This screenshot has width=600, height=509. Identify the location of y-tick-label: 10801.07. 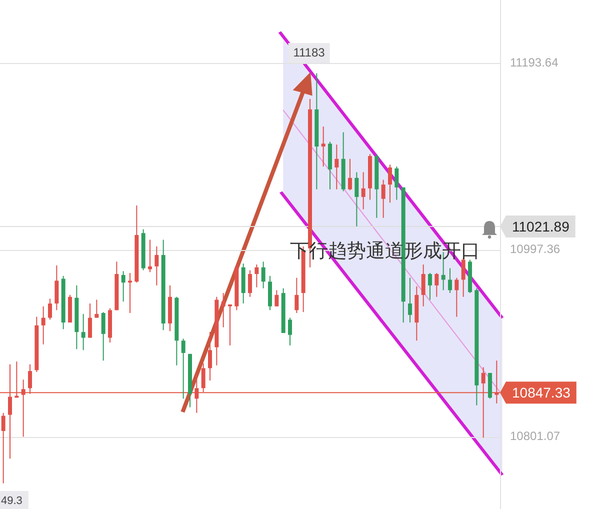
(535, 435).